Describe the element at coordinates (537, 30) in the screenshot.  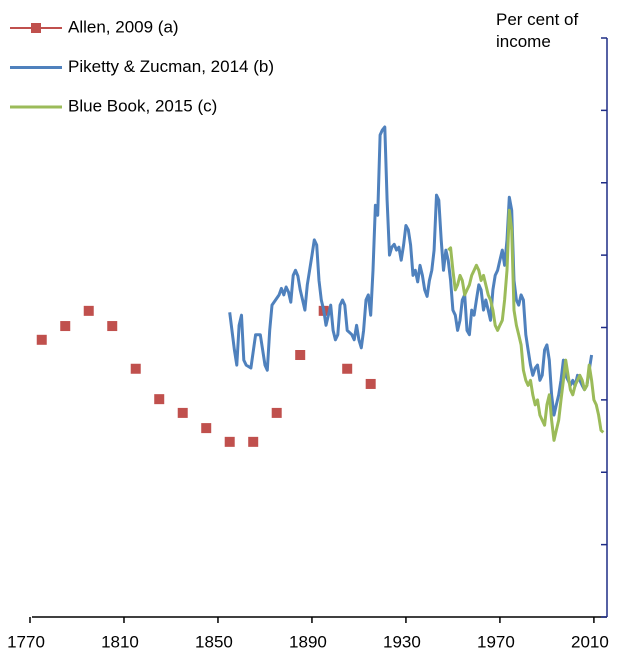
I see `y-axis-label: Per cent of income` at that location.